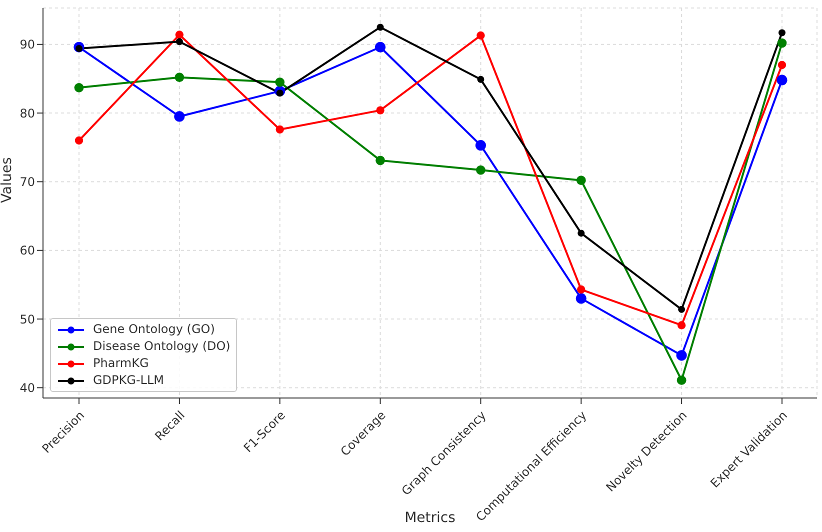 The image size is (822, 532). What do you see at coordinates (7, 180) in the screenshot?
I see `y-axis-title: Values` at bounding box center [7, 180].